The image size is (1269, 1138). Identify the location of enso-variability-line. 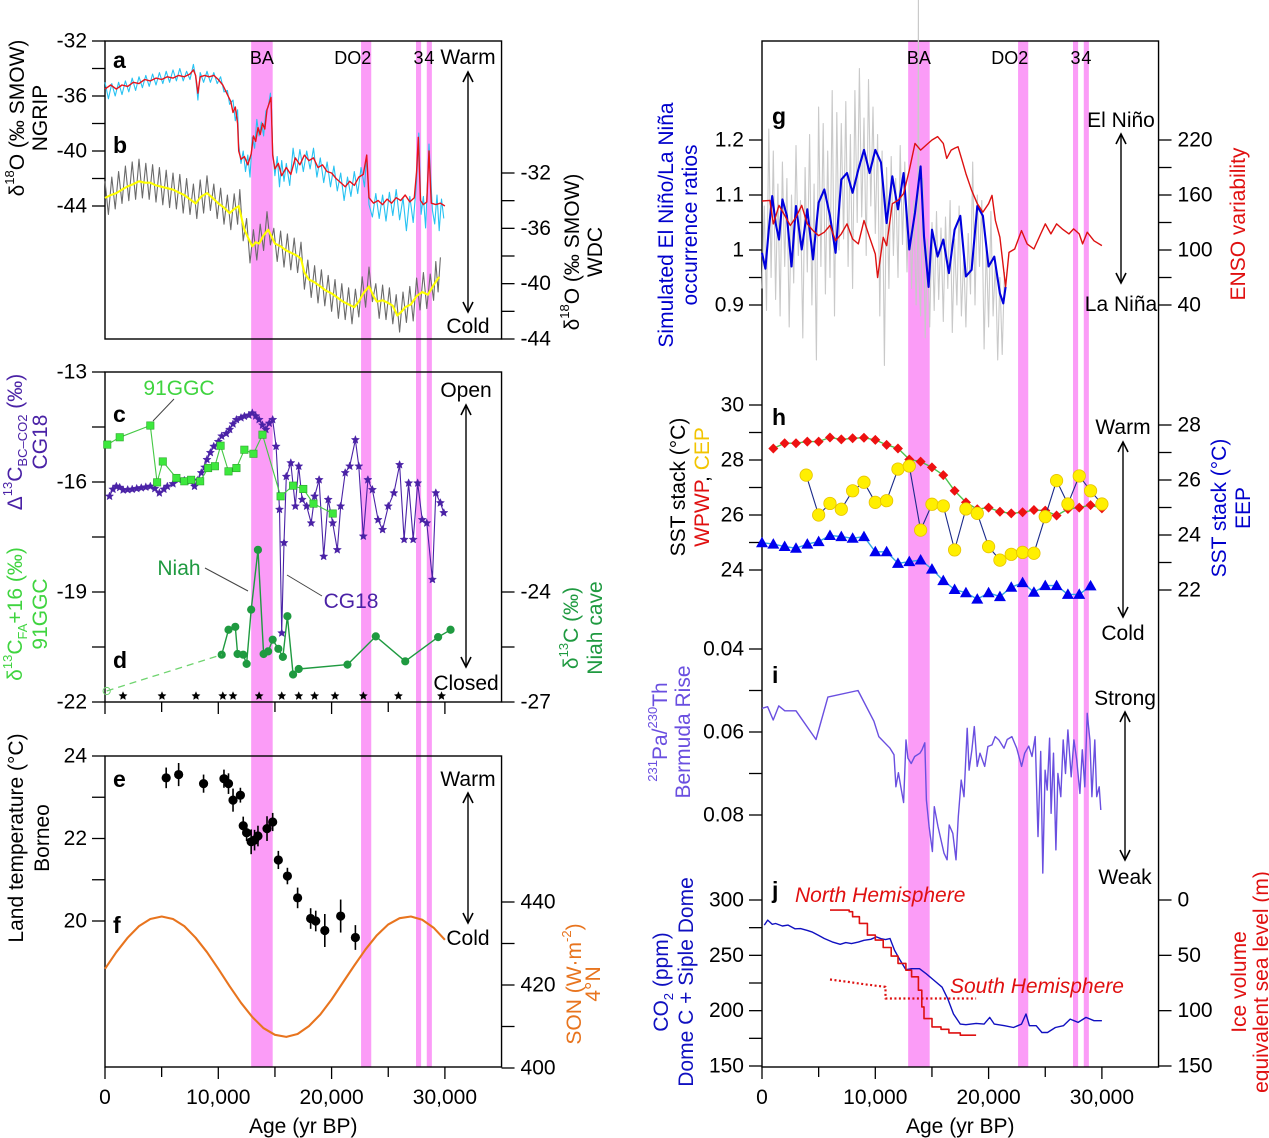
(932, 211).